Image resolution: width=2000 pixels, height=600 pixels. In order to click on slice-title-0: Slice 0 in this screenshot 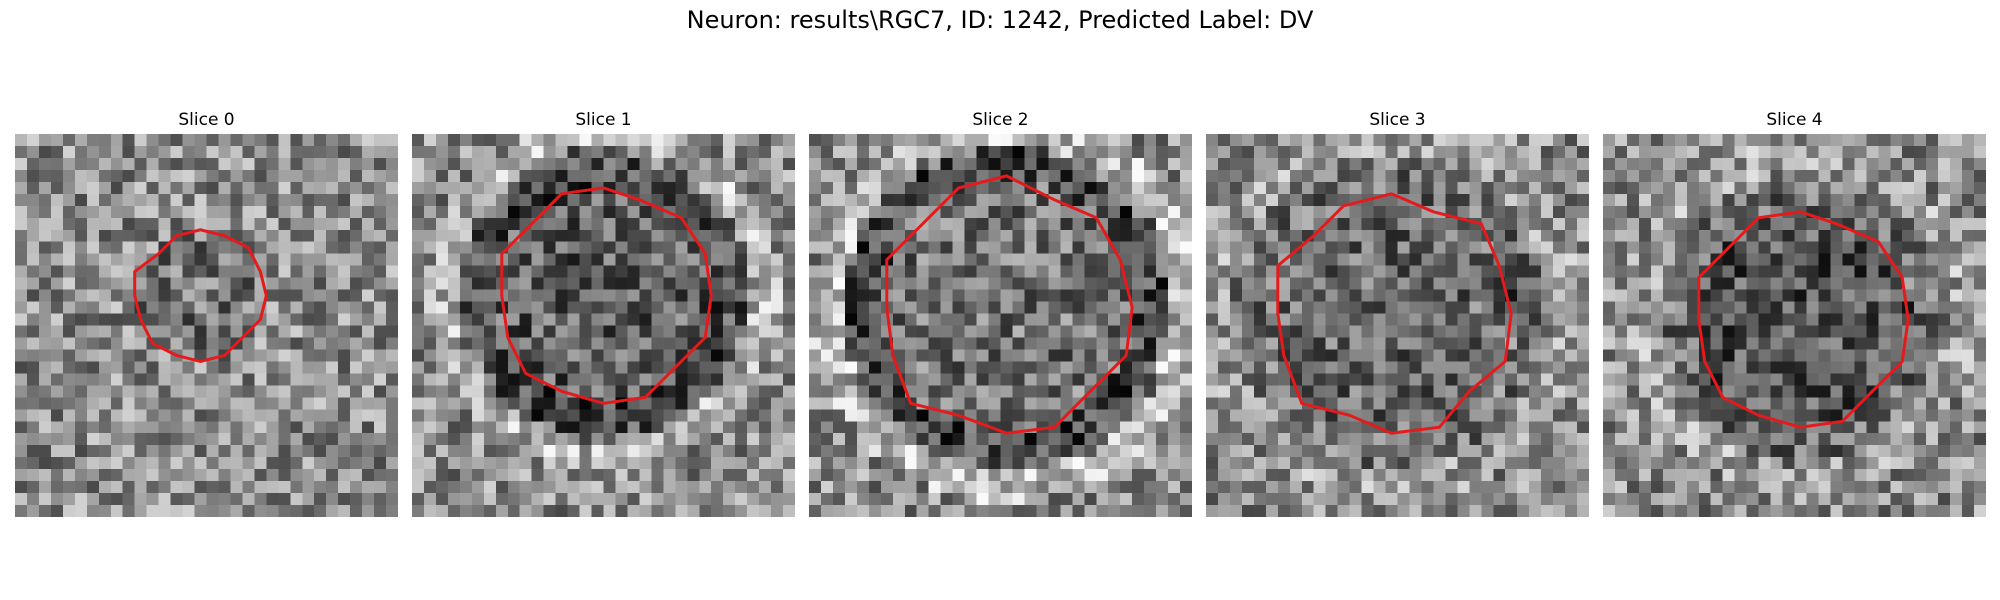, I will do `click(206, 120)`.